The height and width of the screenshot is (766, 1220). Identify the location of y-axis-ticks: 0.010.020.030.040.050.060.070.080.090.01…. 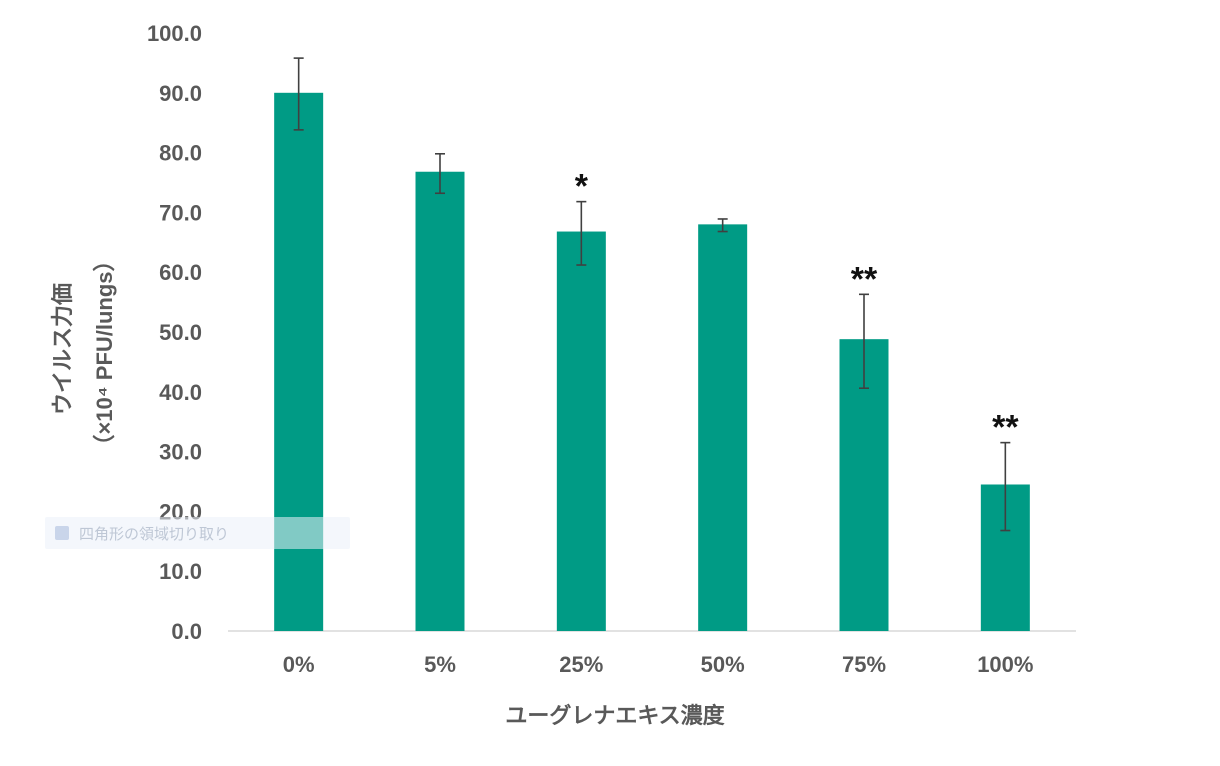
(174, 332).